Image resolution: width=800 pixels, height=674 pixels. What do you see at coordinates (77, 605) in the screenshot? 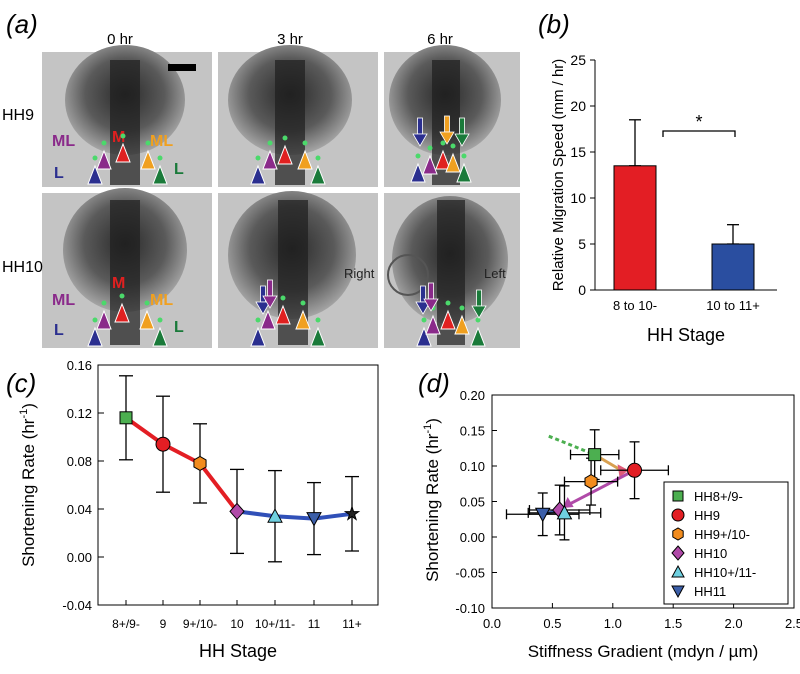
I see `panel-c-ytick-label: -0.04` at bounding box center [77, 605].